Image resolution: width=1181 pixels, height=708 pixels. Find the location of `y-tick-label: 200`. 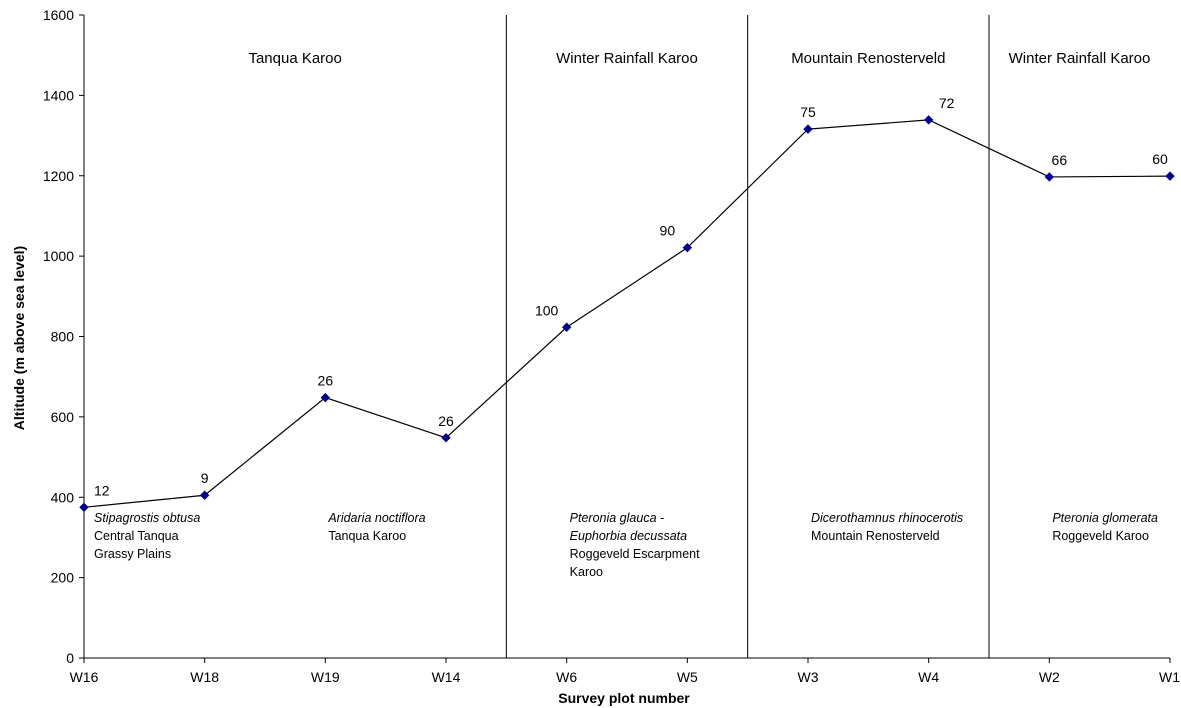

y-tick-label: 200 is located at coordinates (63, 578).